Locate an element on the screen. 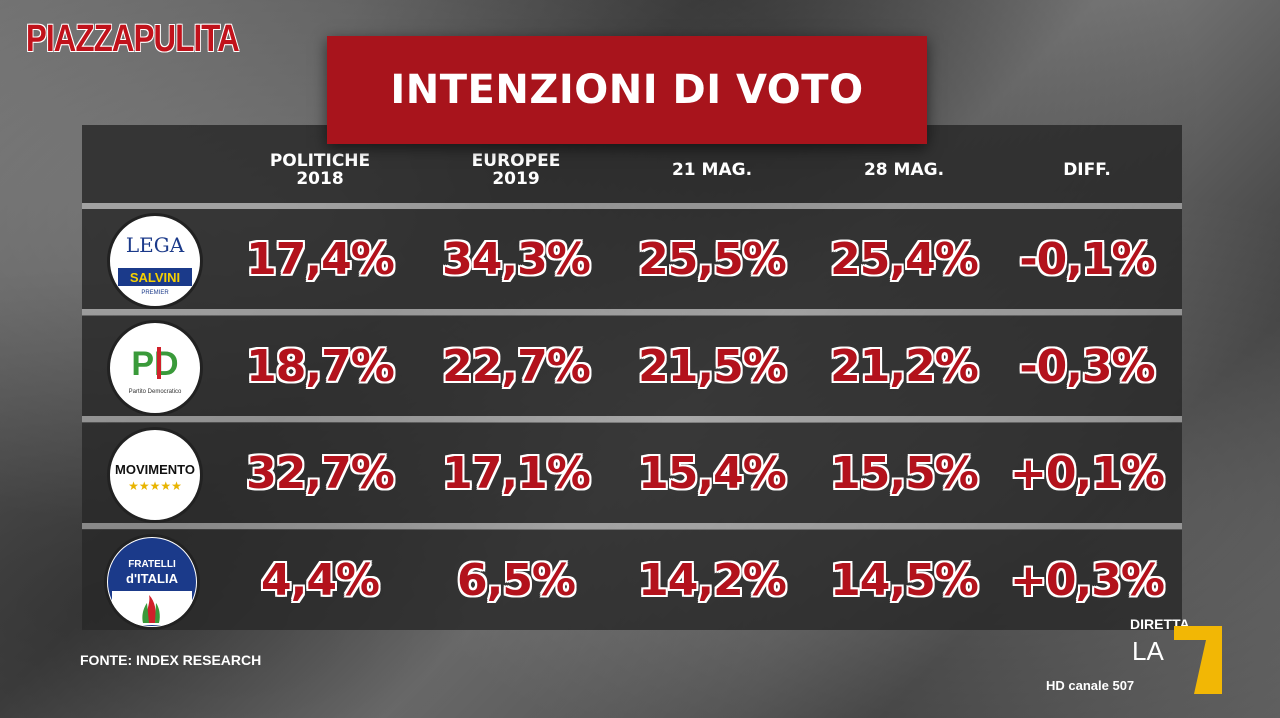  svg-text: d'ITALIA is located at coordinates (152, 578).